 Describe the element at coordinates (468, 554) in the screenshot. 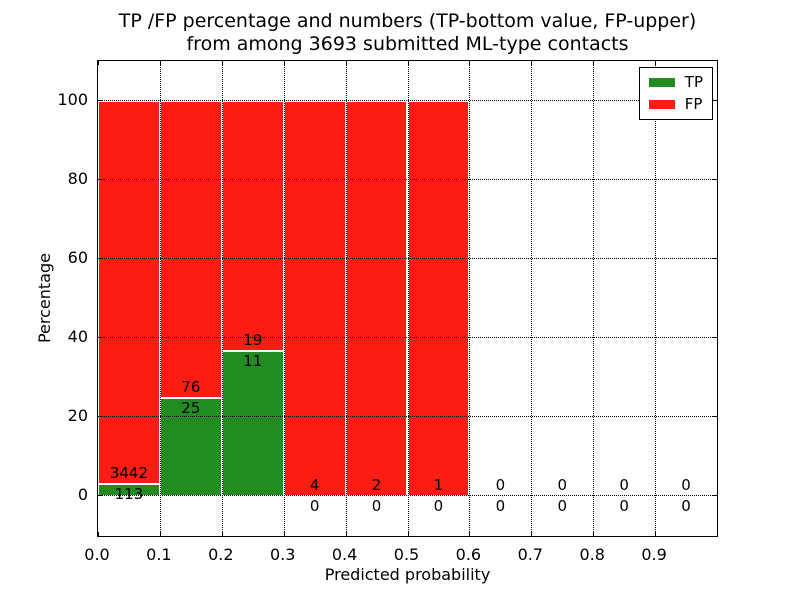

I see `x-tick-label: 0.6` at that location.